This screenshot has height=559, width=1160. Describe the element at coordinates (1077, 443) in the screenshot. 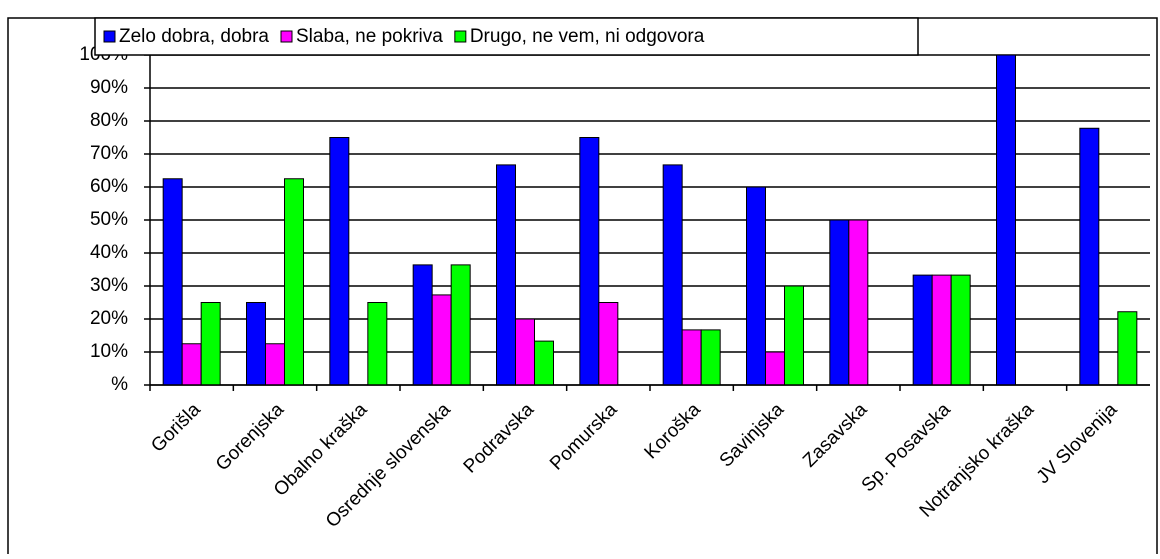

I see `x-tick-label: JV Slovenija` at that location.